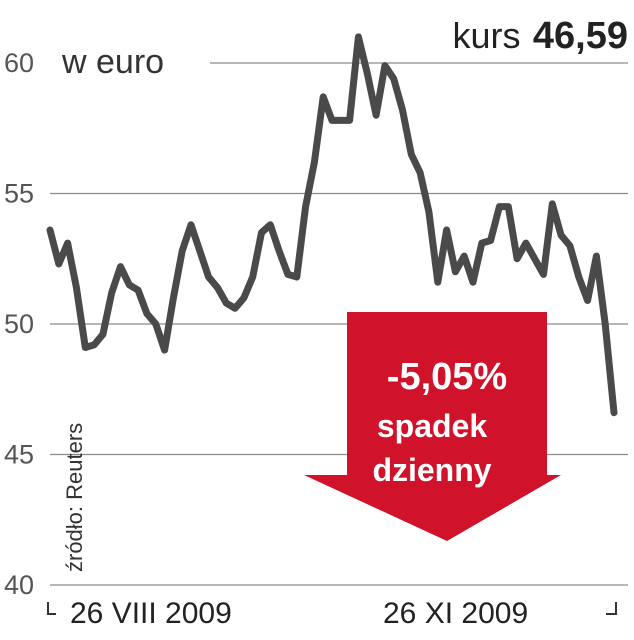 This screenshot has width=634, height=640. I want to click on y-tick-label: 40, so click(19, 585).